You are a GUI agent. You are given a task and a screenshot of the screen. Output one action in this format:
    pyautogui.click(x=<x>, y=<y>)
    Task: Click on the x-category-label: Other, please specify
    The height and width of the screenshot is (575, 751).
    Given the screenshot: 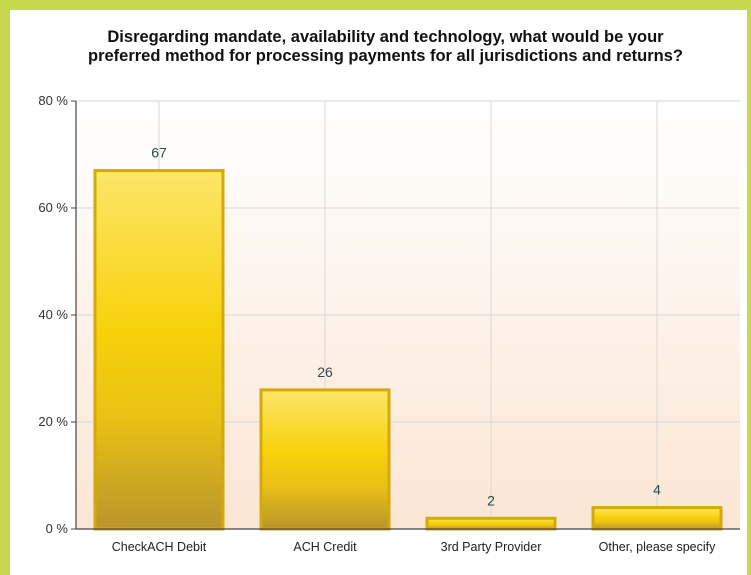 What is the action you would take?
    pyautogui.click(x=657, y=547)
    